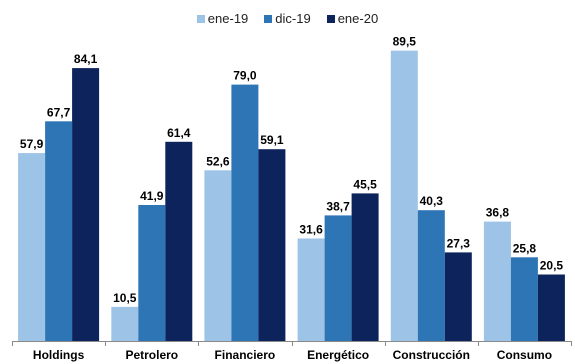 The height and width of the screenshot is (364, 575). Describe the element at coordinates (432, 201) in the screenshot. I see `data-label: 40,3` at that location.